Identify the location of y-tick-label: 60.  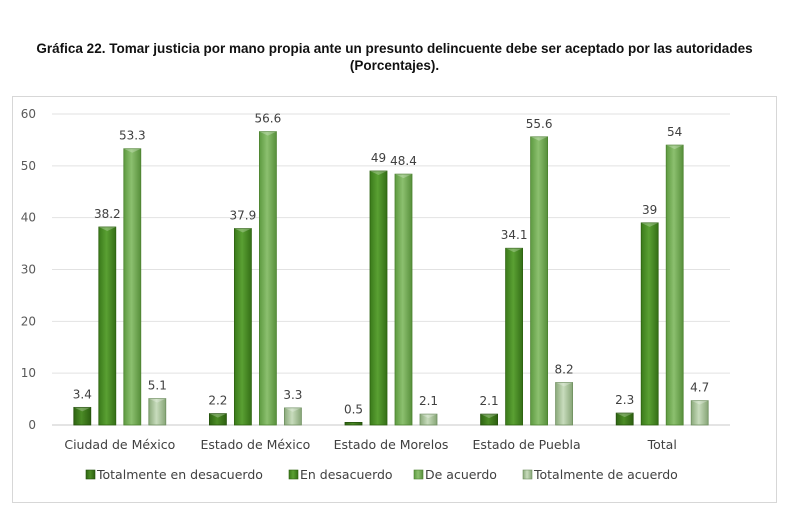
(28, 114).